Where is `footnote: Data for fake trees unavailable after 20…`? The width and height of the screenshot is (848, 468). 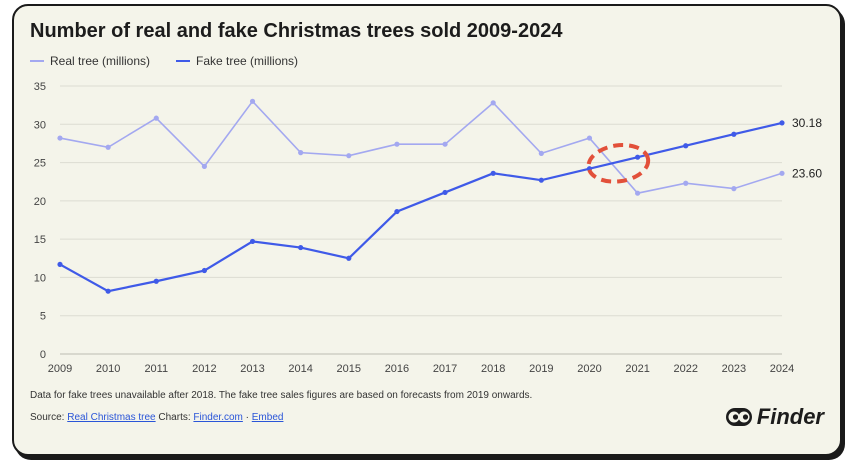
footnote: Data for fake trees unavailable after 20… is located at coordinates (281, 395).